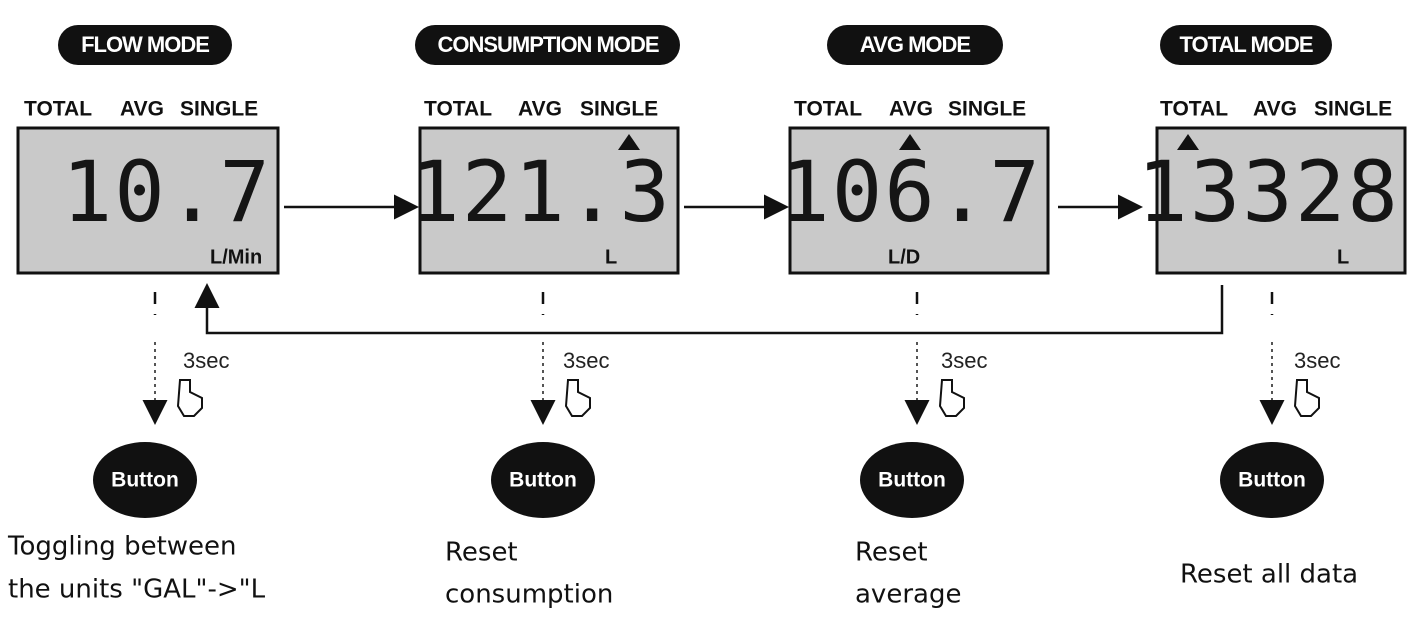 Image resolution: width=1409 pixels, height=617 pixels. Describe the element at coordinates (122, 547) in the screenshot. I see `action-text: Toggling between` at that location.